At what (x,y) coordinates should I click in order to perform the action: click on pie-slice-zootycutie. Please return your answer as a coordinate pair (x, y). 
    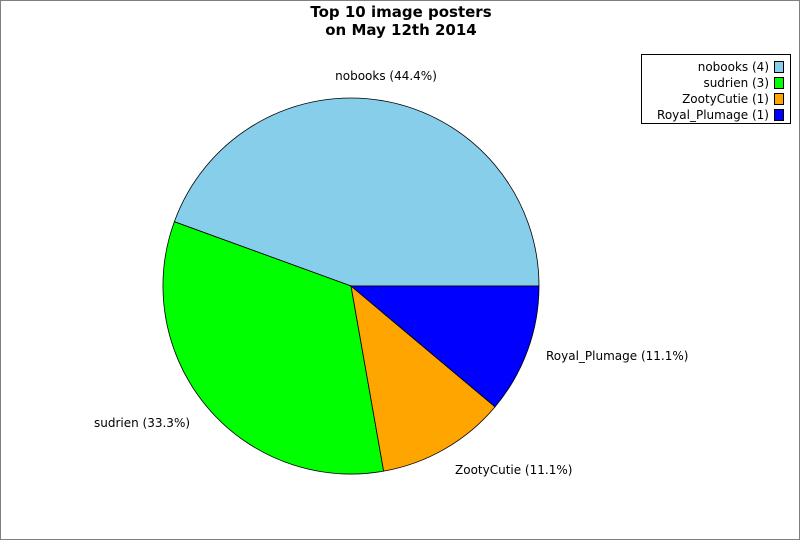
    Looking at the image, I should click on (423, 378).